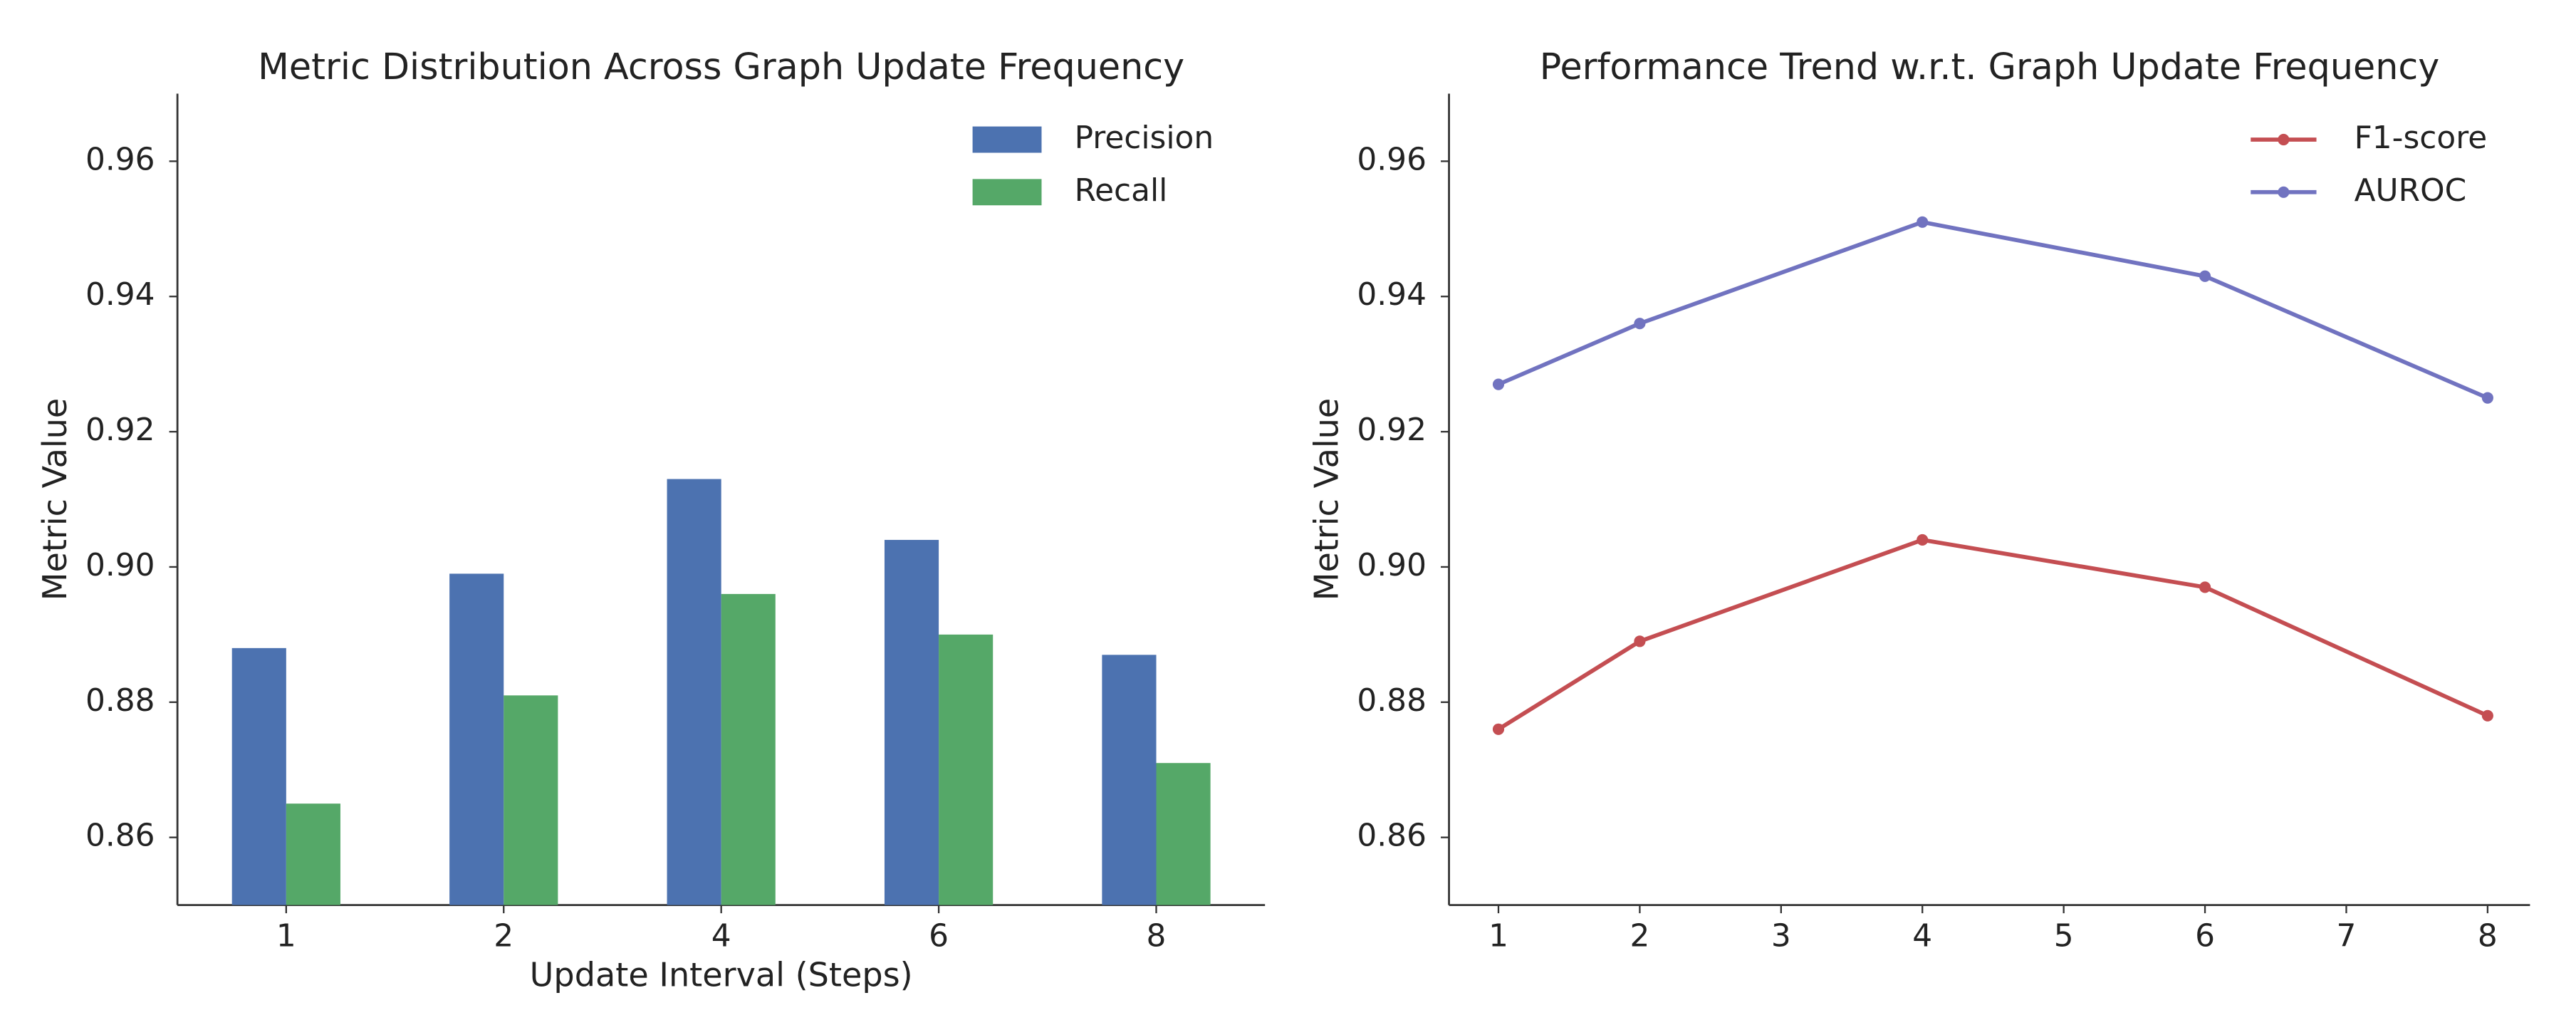  I want to click on legend-label: Recall, so click(1121, 190).